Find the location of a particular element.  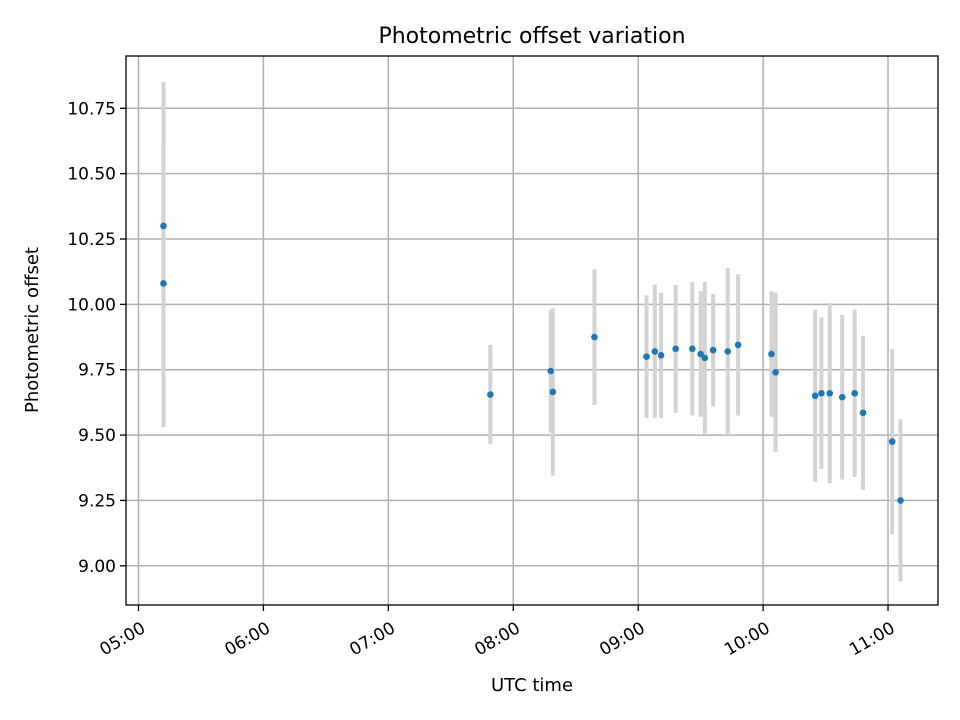

y-tick-label: 9.00 is located at coordinates (97, 567).